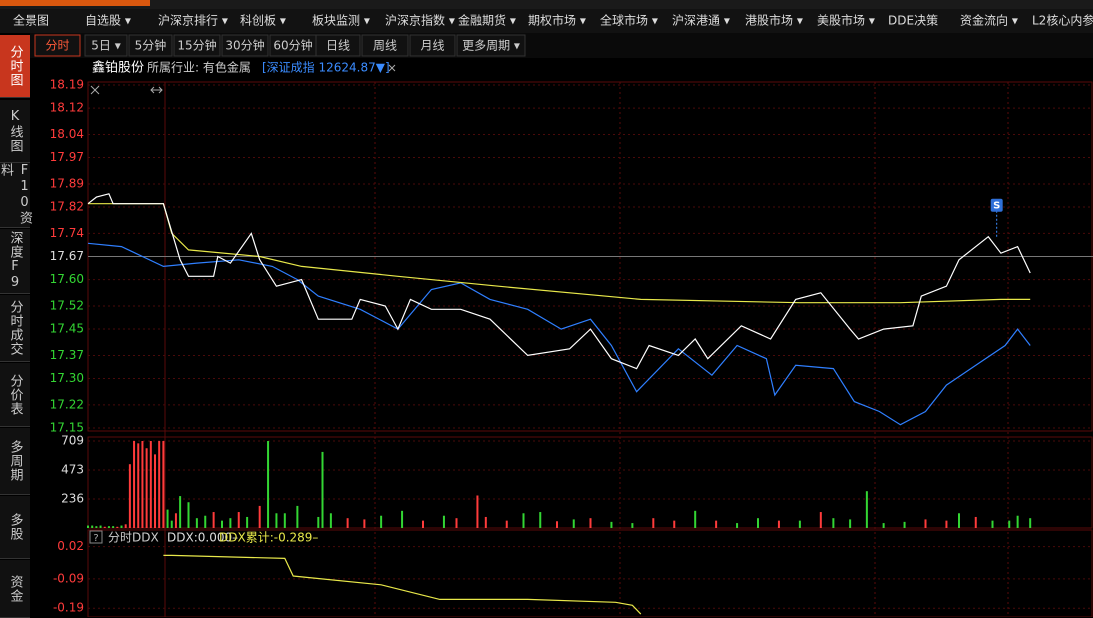 The width and height of the screenshot is (1093, 618). Describe the element at coordinates (629, 20) in the screenshot. I see `menu-item: 全球市场 ▾` at that location.